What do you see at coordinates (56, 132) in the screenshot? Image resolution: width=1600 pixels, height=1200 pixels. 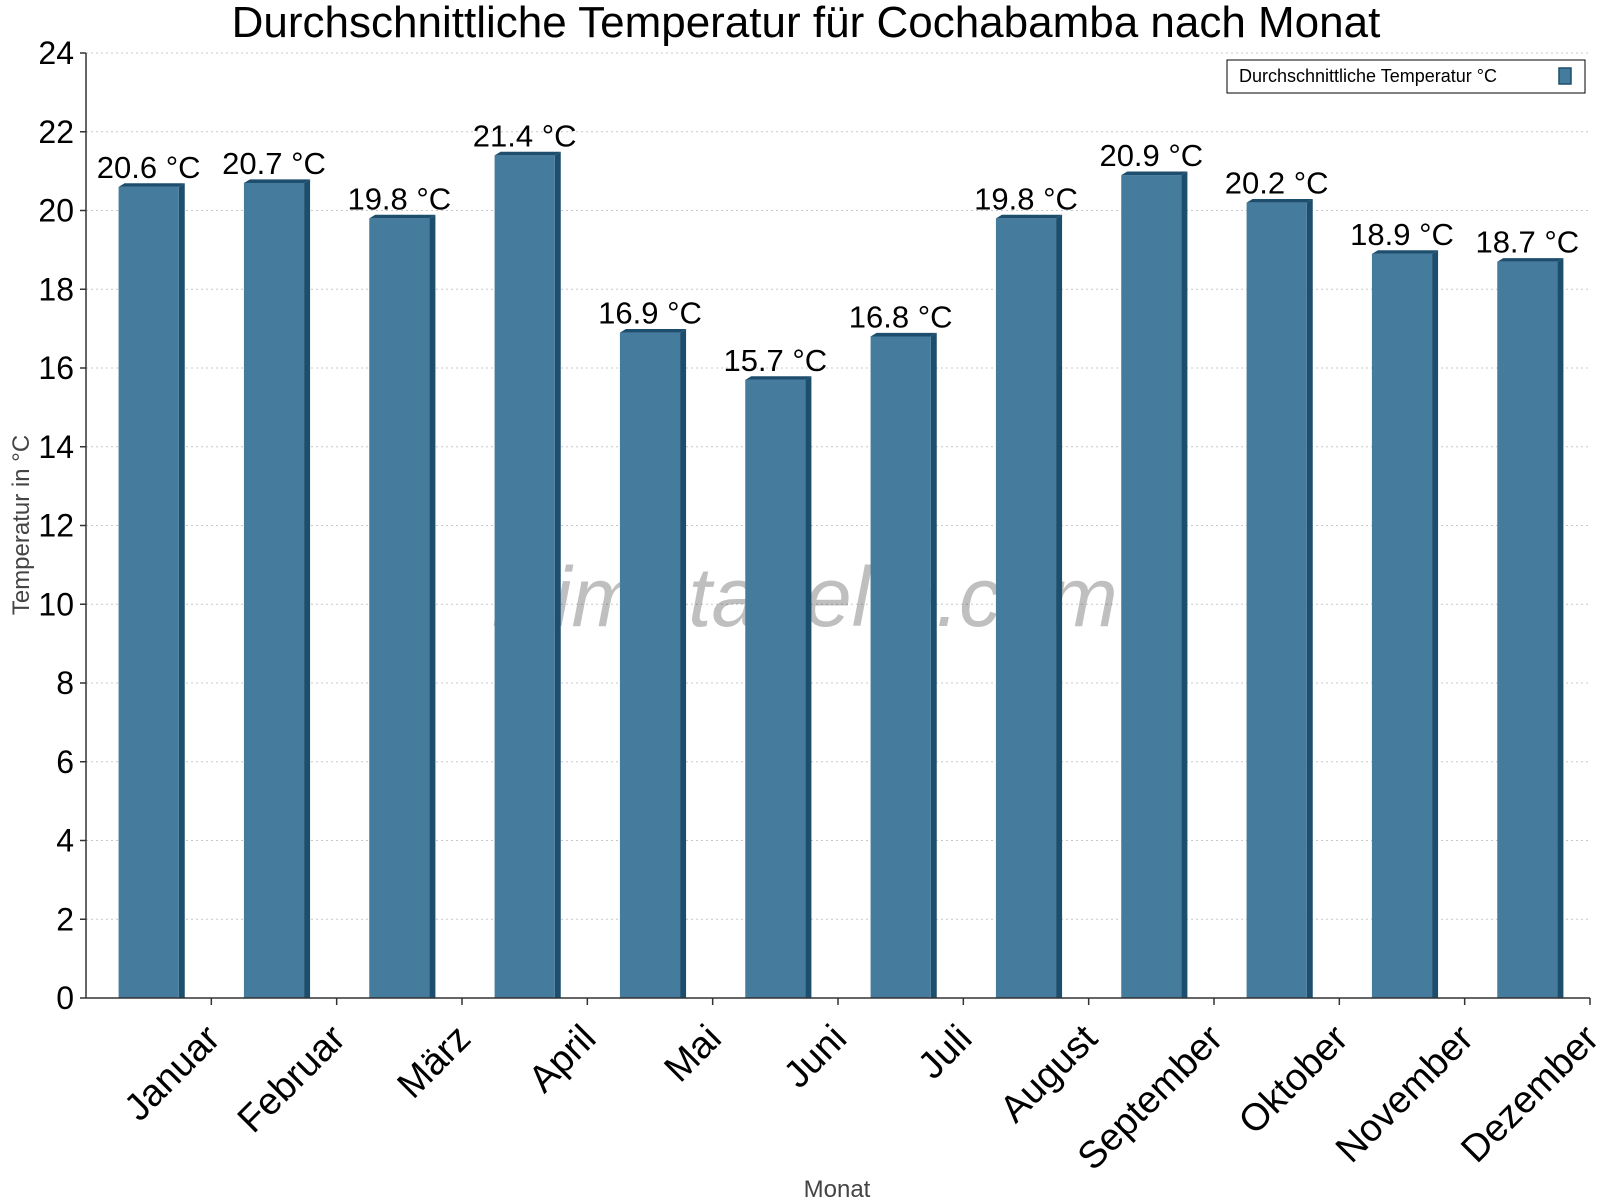 I see `y-tick-label: 22` at bounding box center [56, 132].